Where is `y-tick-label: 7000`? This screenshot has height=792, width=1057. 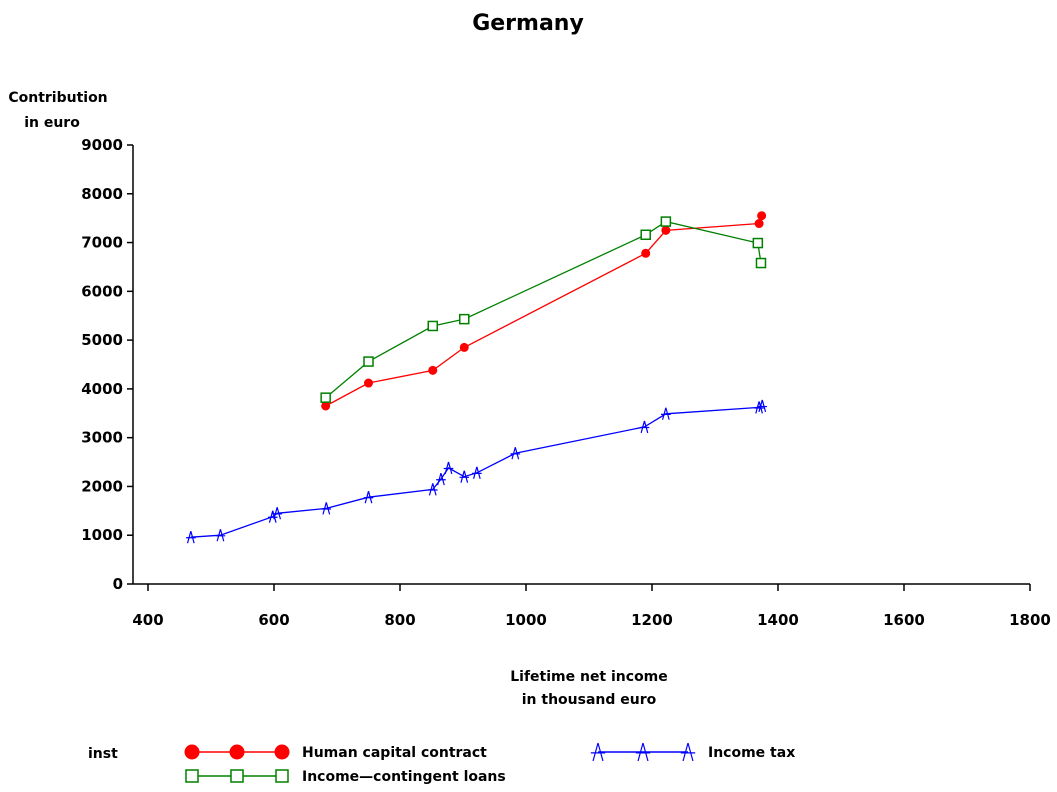 y-tick-label: 7000 is located at coordinates (102, 243).